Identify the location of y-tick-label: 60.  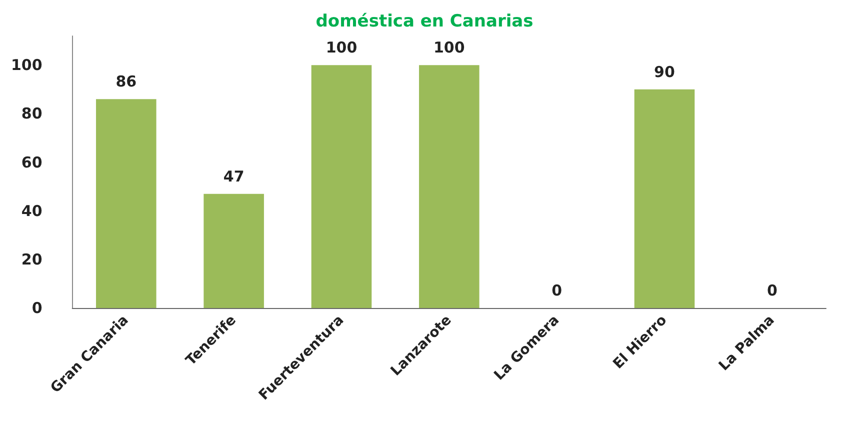
(31, 162).